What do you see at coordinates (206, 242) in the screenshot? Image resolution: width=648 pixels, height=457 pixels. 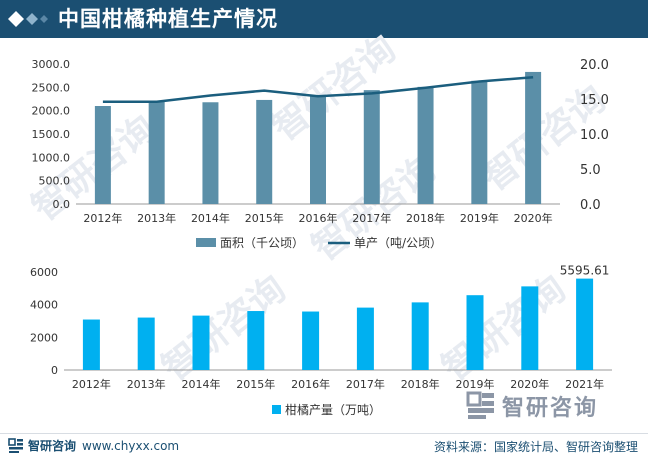 I see `legend-swatch-area` at bounding box center [206, 242].